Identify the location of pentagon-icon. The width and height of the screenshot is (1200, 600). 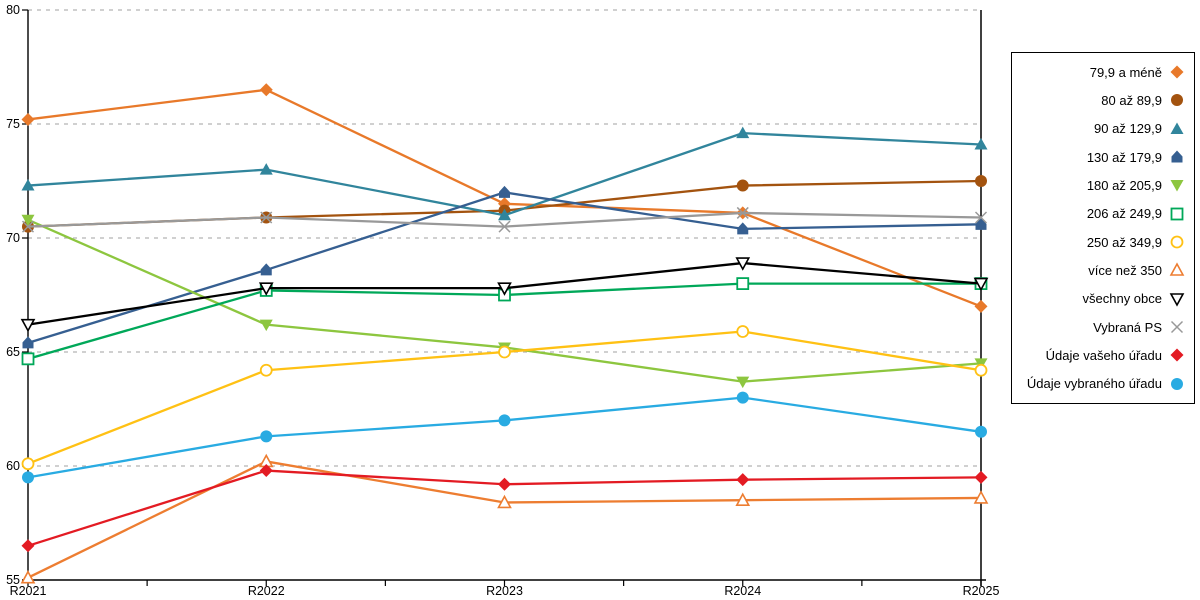
(1177, 156).